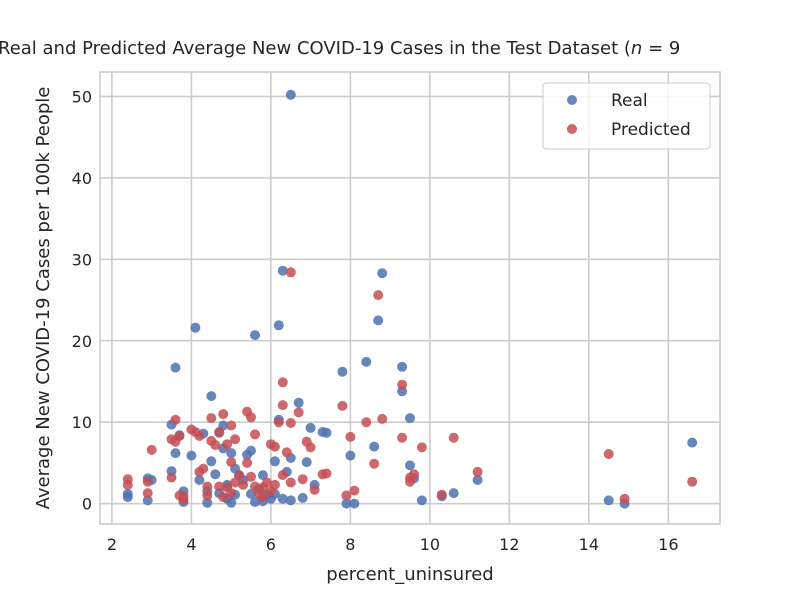 The width and height of the screenshot is (800, 600). What do you see at coordinates (82, 178) in the screenshot?
I see `y-tick-label: 40` at bounding box center [82, 178].